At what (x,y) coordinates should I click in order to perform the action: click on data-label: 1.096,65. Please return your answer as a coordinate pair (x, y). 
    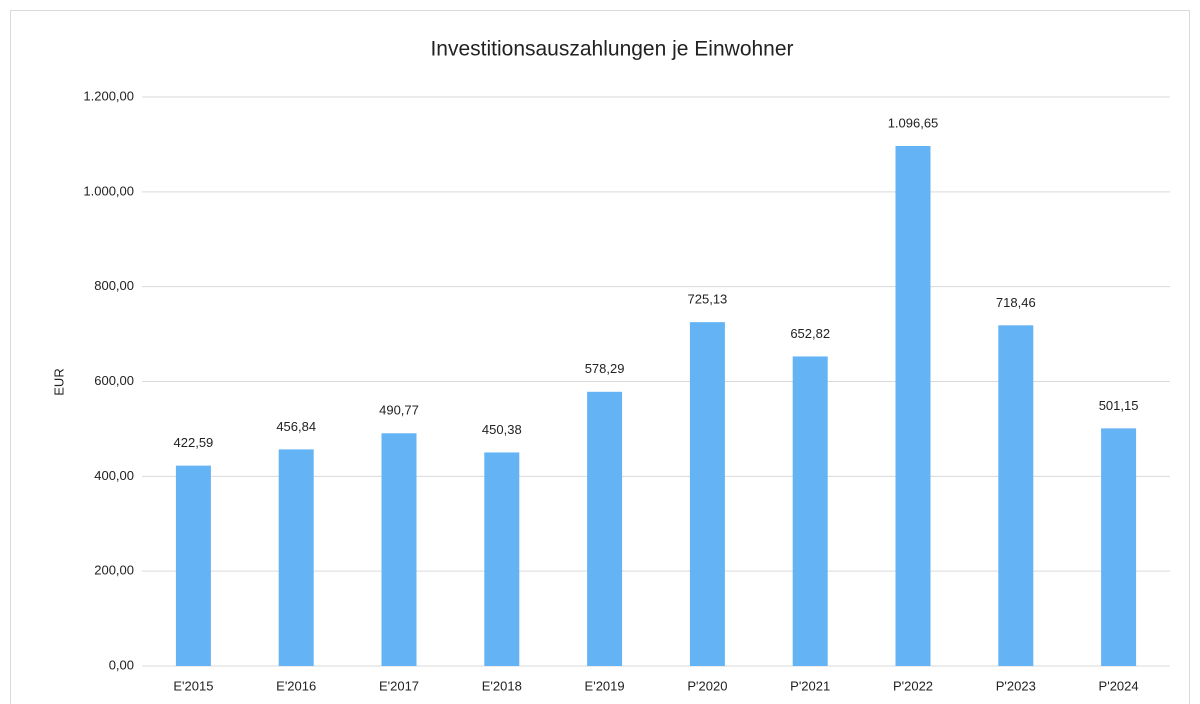
    Looking at the image, I should click on (913, 122).